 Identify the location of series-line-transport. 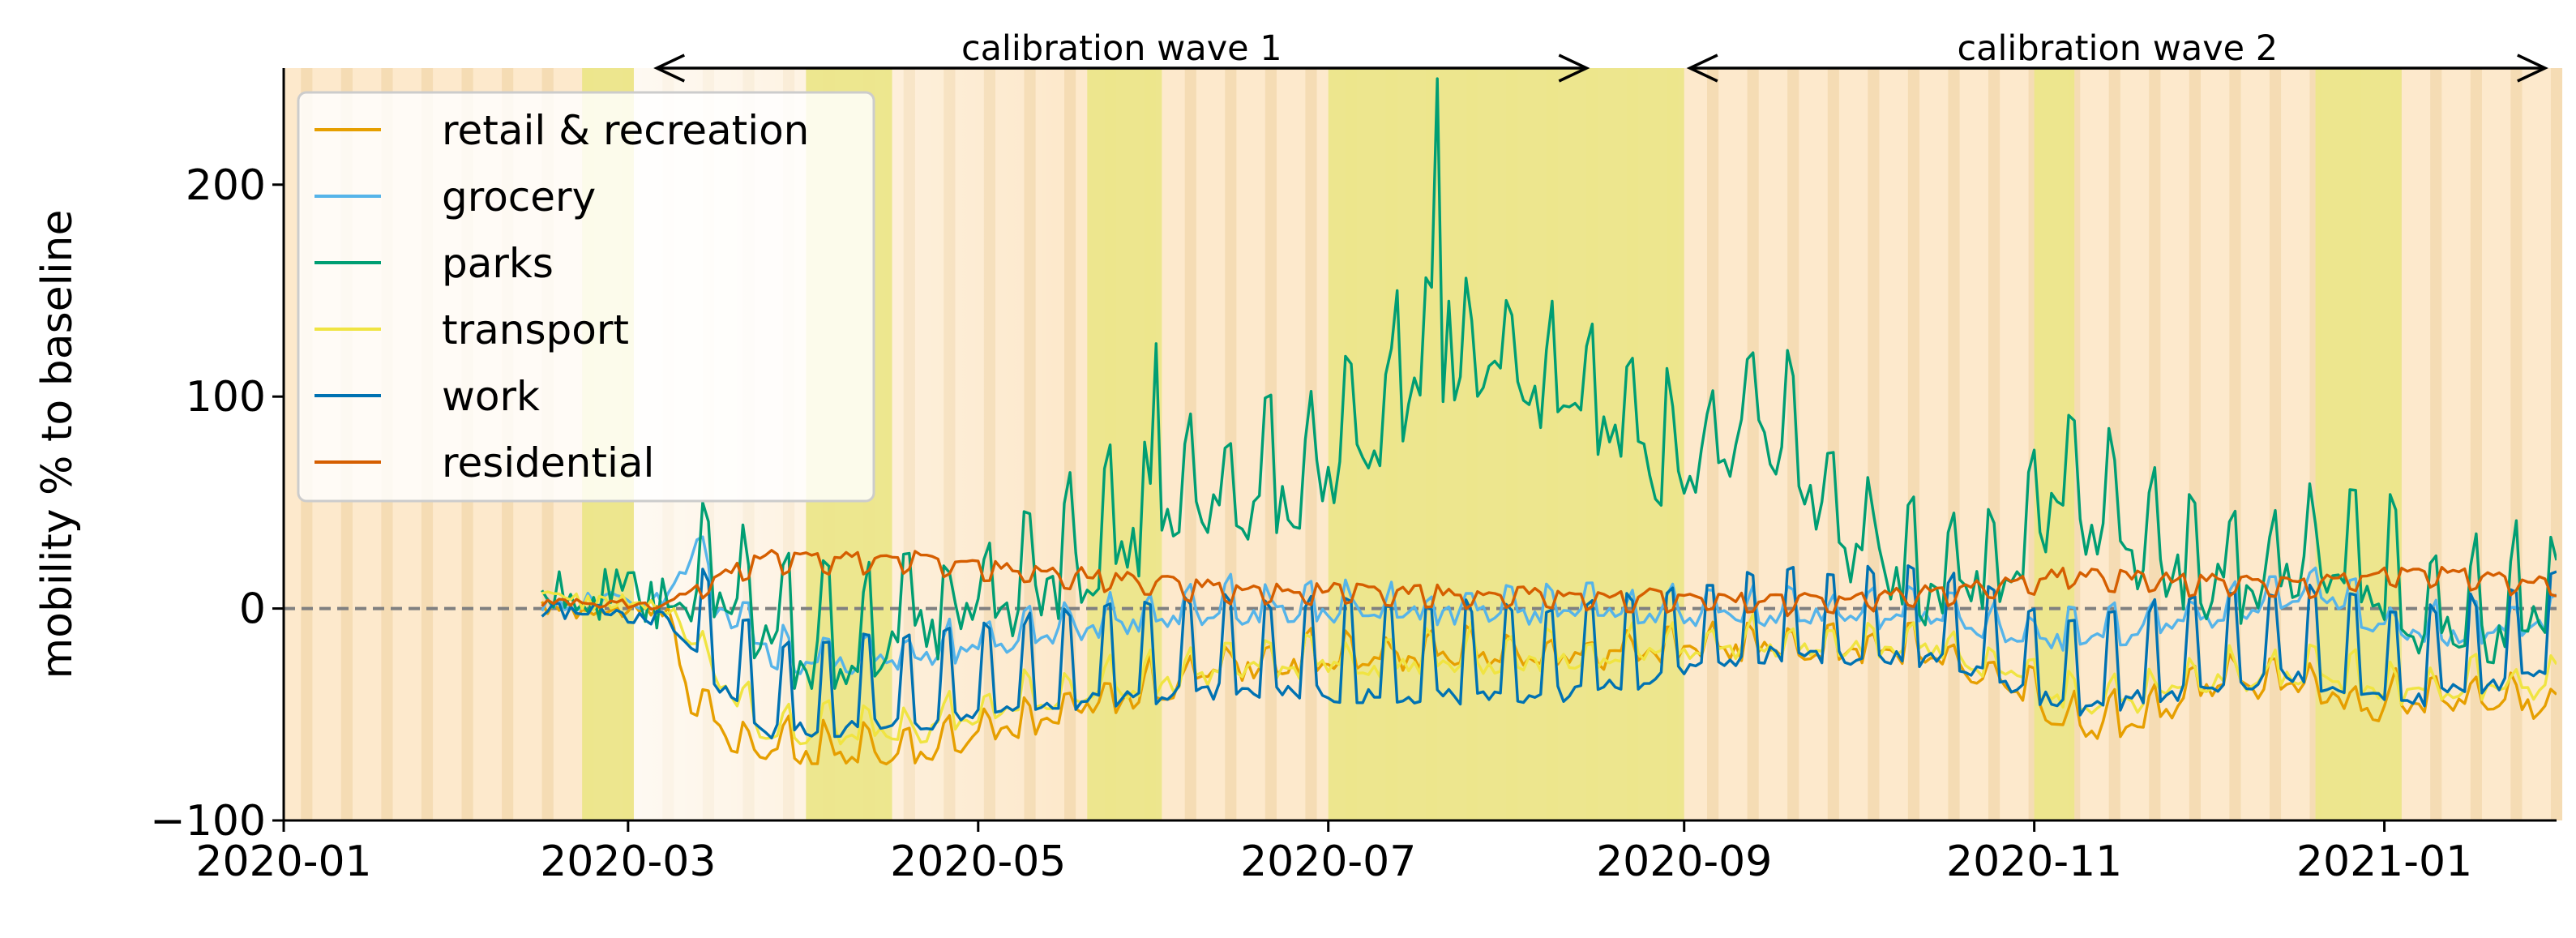
(1549, 668).